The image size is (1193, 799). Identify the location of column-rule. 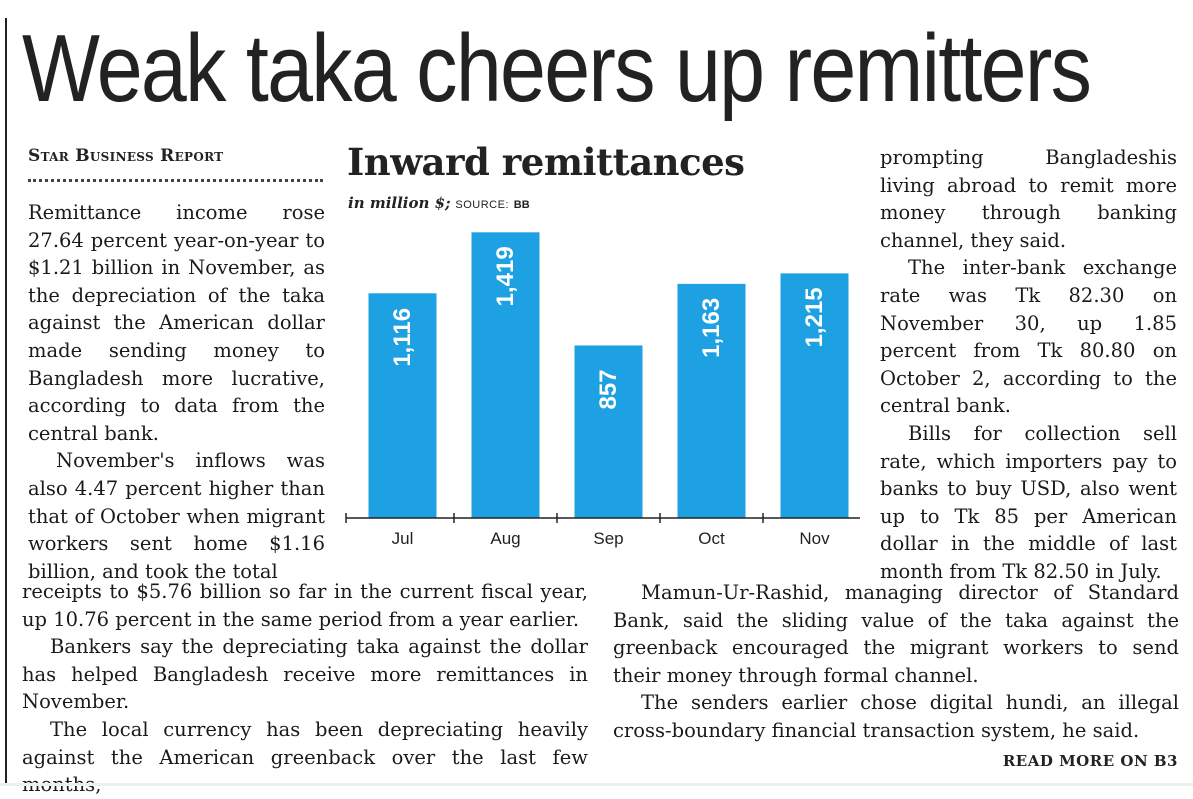
(6, 402).